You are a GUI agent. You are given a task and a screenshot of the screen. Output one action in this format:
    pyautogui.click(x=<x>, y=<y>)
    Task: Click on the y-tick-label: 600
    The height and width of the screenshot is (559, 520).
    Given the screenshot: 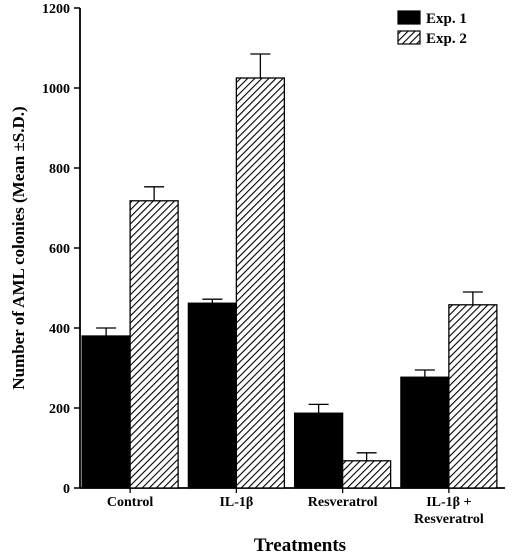 What is the action you would take?
    pyautogui.click(x=59, y=249)
    